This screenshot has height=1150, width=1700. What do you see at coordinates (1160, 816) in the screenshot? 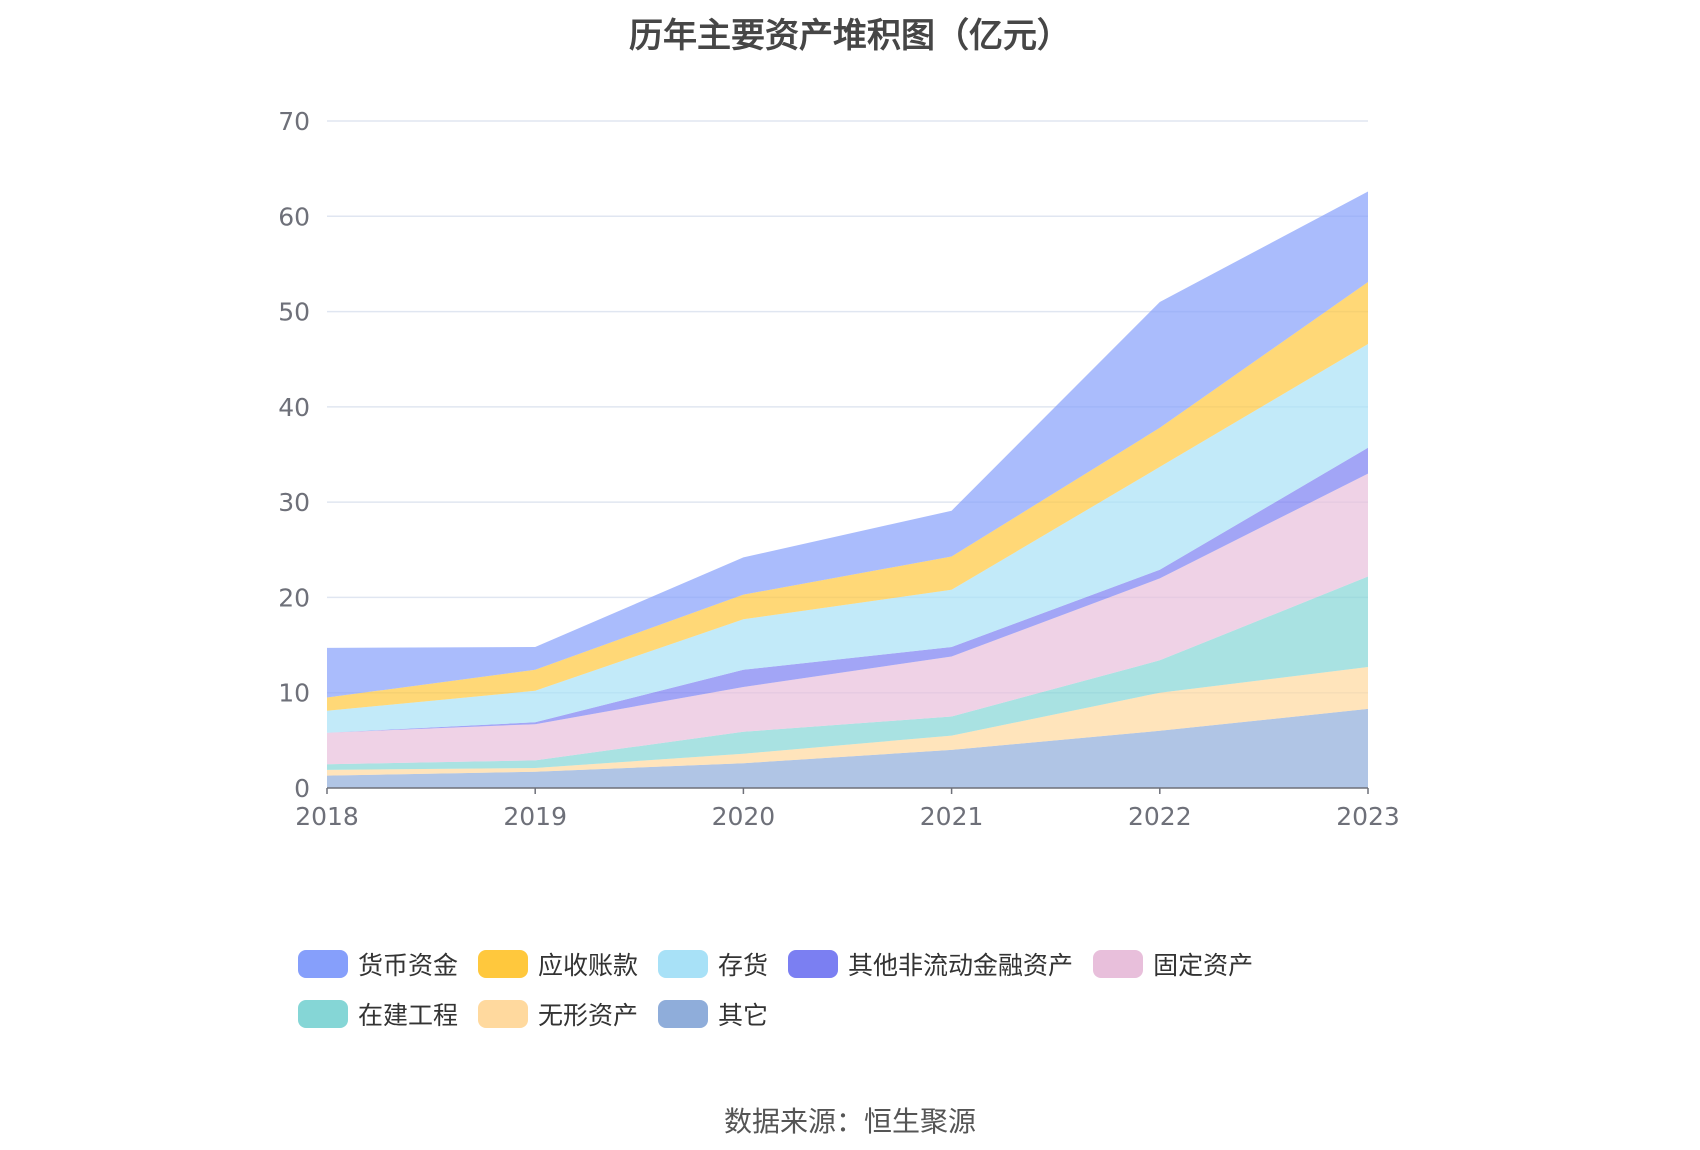
I see `x-tick-label: 2022` at bounding box center [1160, 816].